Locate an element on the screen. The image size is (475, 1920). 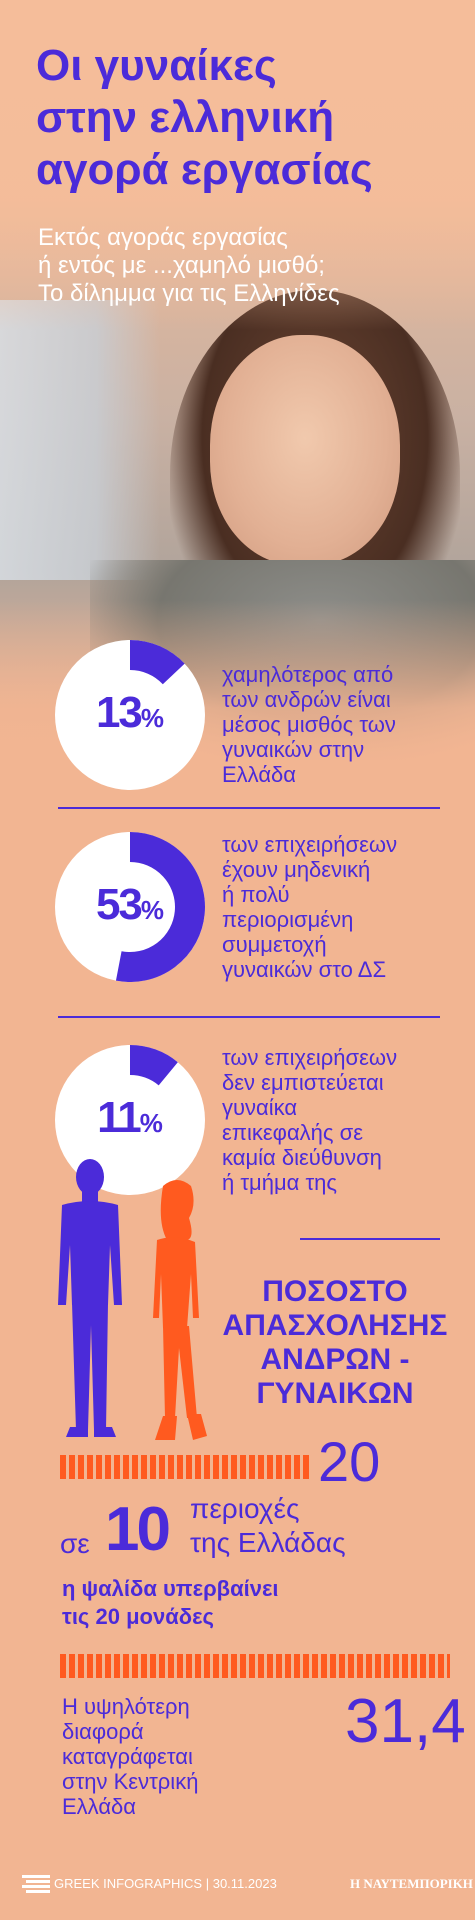
stat-text-line: έχουν μηδενική is located at coordinates (296, 869).